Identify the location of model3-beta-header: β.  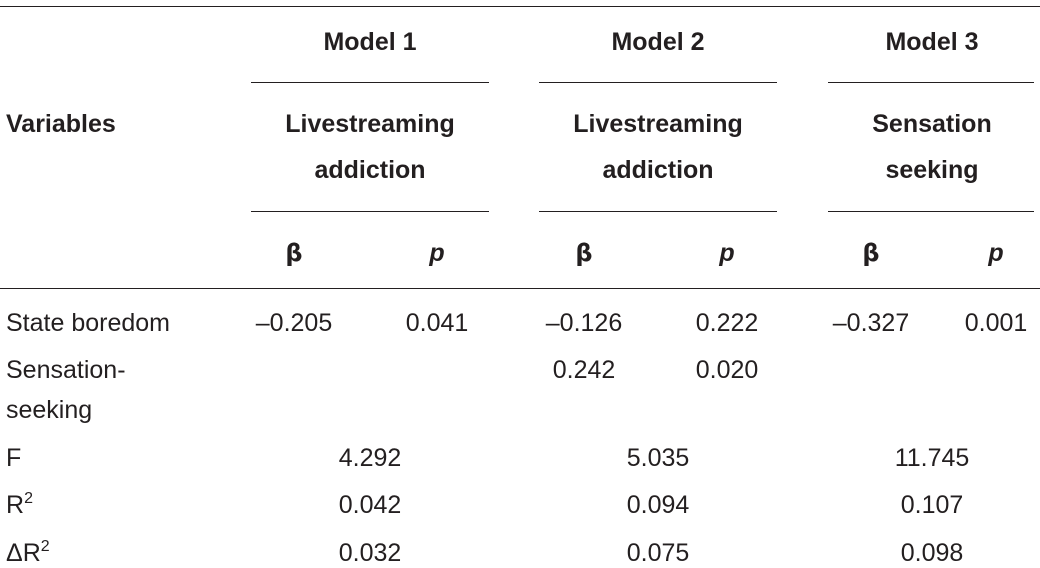
(871, 253).